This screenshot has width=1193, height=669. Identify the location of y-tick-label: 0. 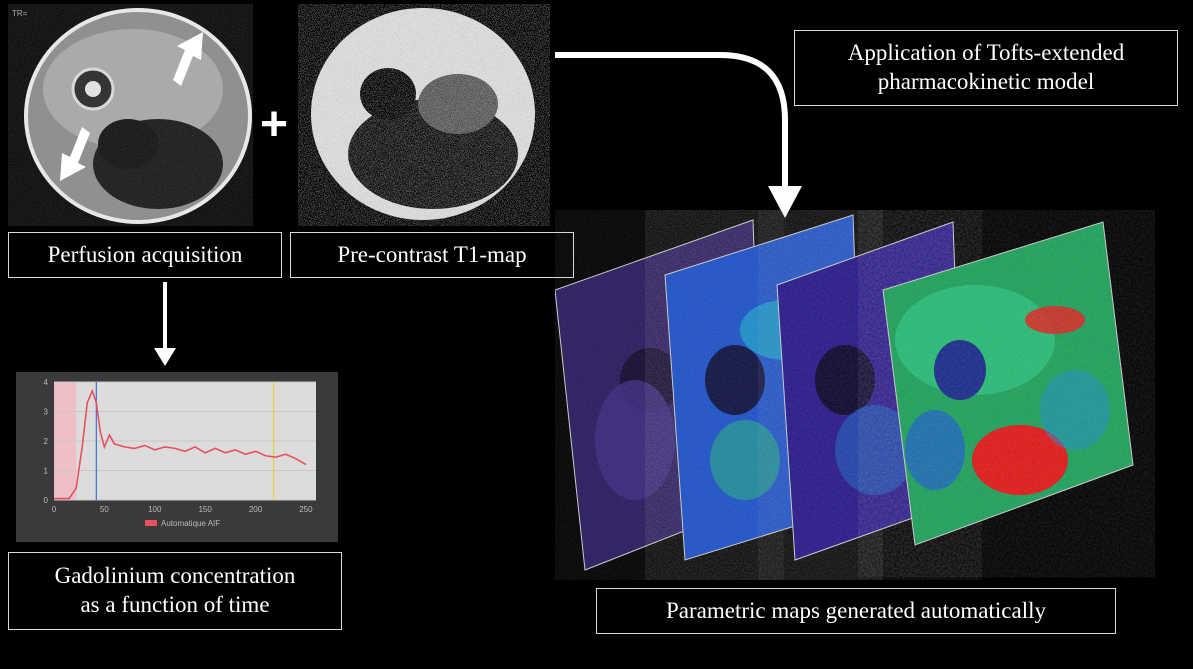
(46, 500).